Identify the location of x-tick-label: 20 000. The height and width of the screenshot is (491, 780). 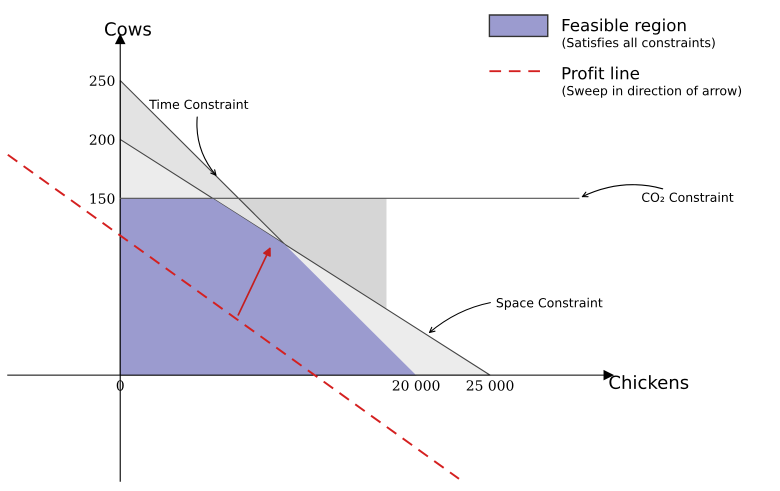
(416, 385).